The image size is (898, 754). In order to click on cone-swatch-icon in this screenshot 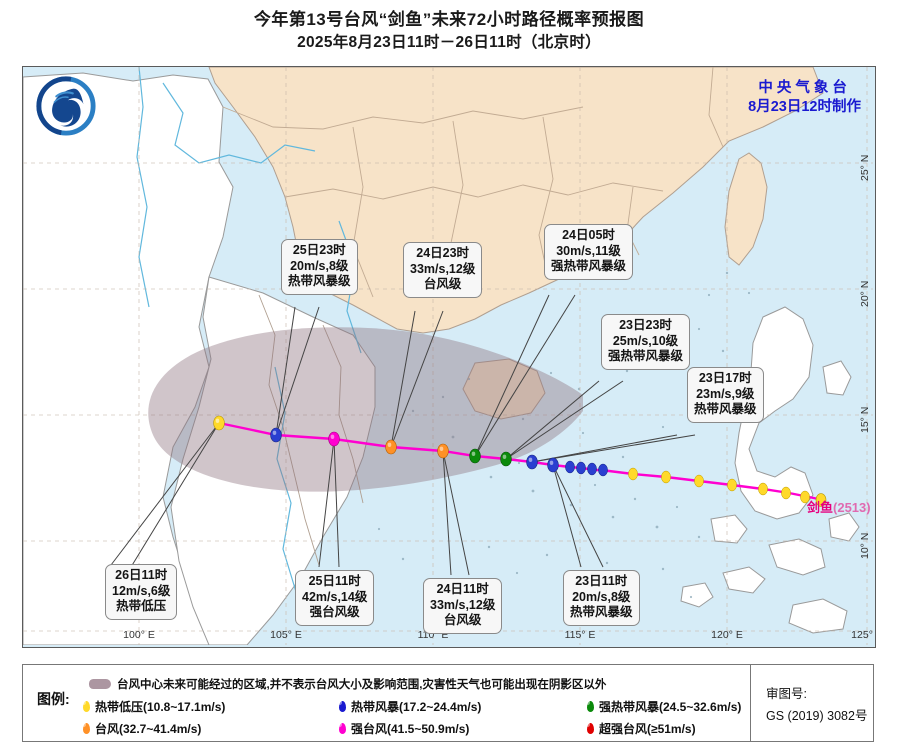, I will do `click(100, 684)`.